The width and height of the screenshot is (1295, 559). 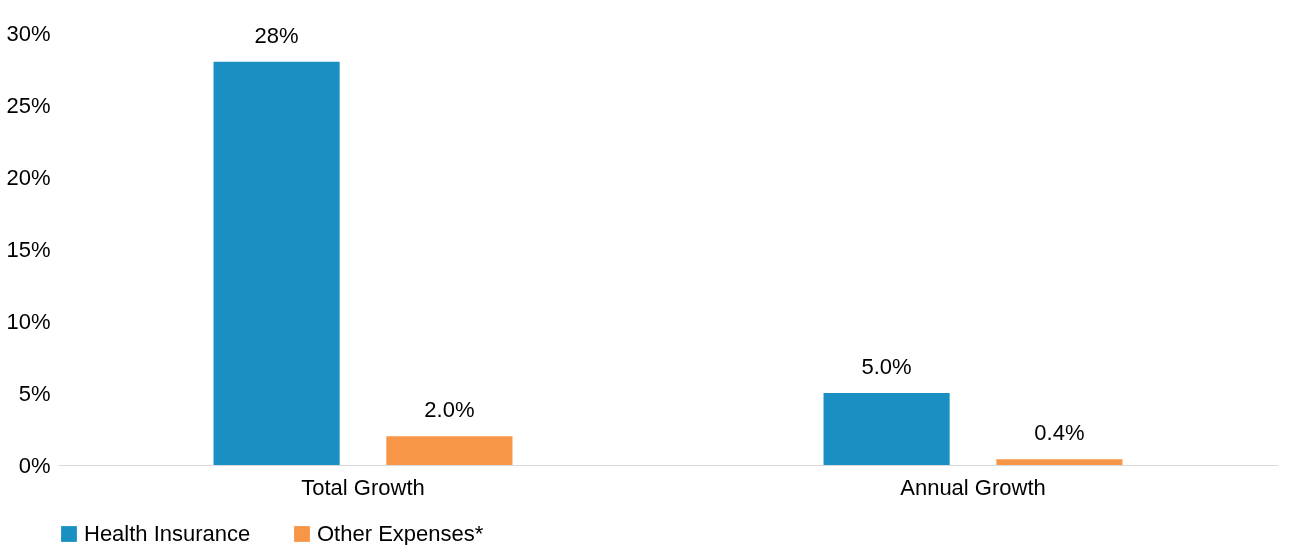 I want to click on data-label: 2.0%, so click(x=449, y=410).